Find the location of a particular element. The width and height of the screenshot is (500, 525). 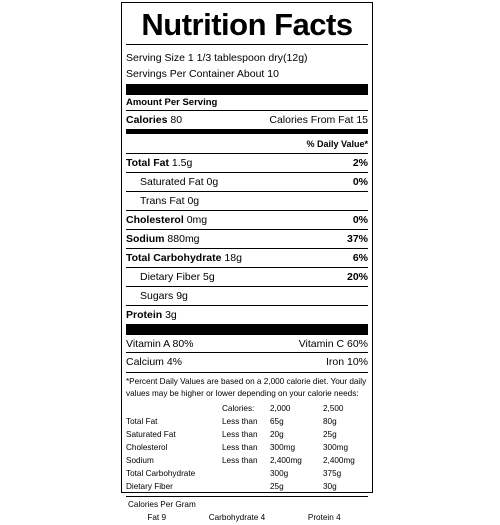

nutrient-row: Sugars 9g is located at coordinates (247, 295).